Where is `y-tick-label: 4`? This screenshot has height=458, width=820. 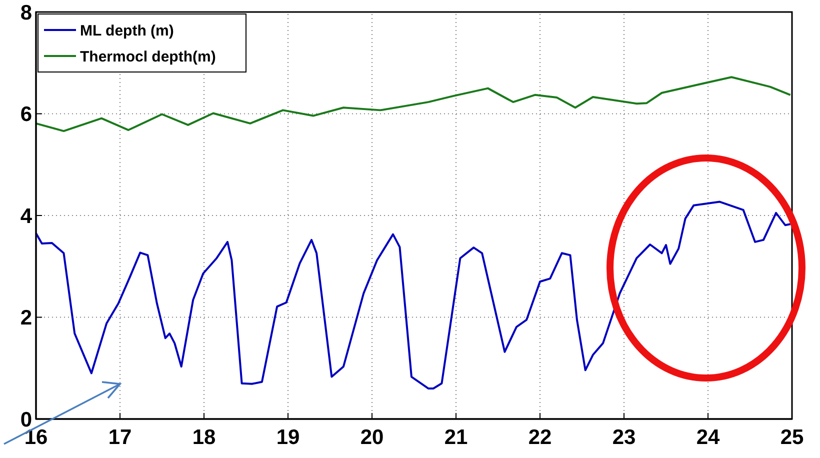 y-tick-label: 4 is located at coordinates (26, 216).